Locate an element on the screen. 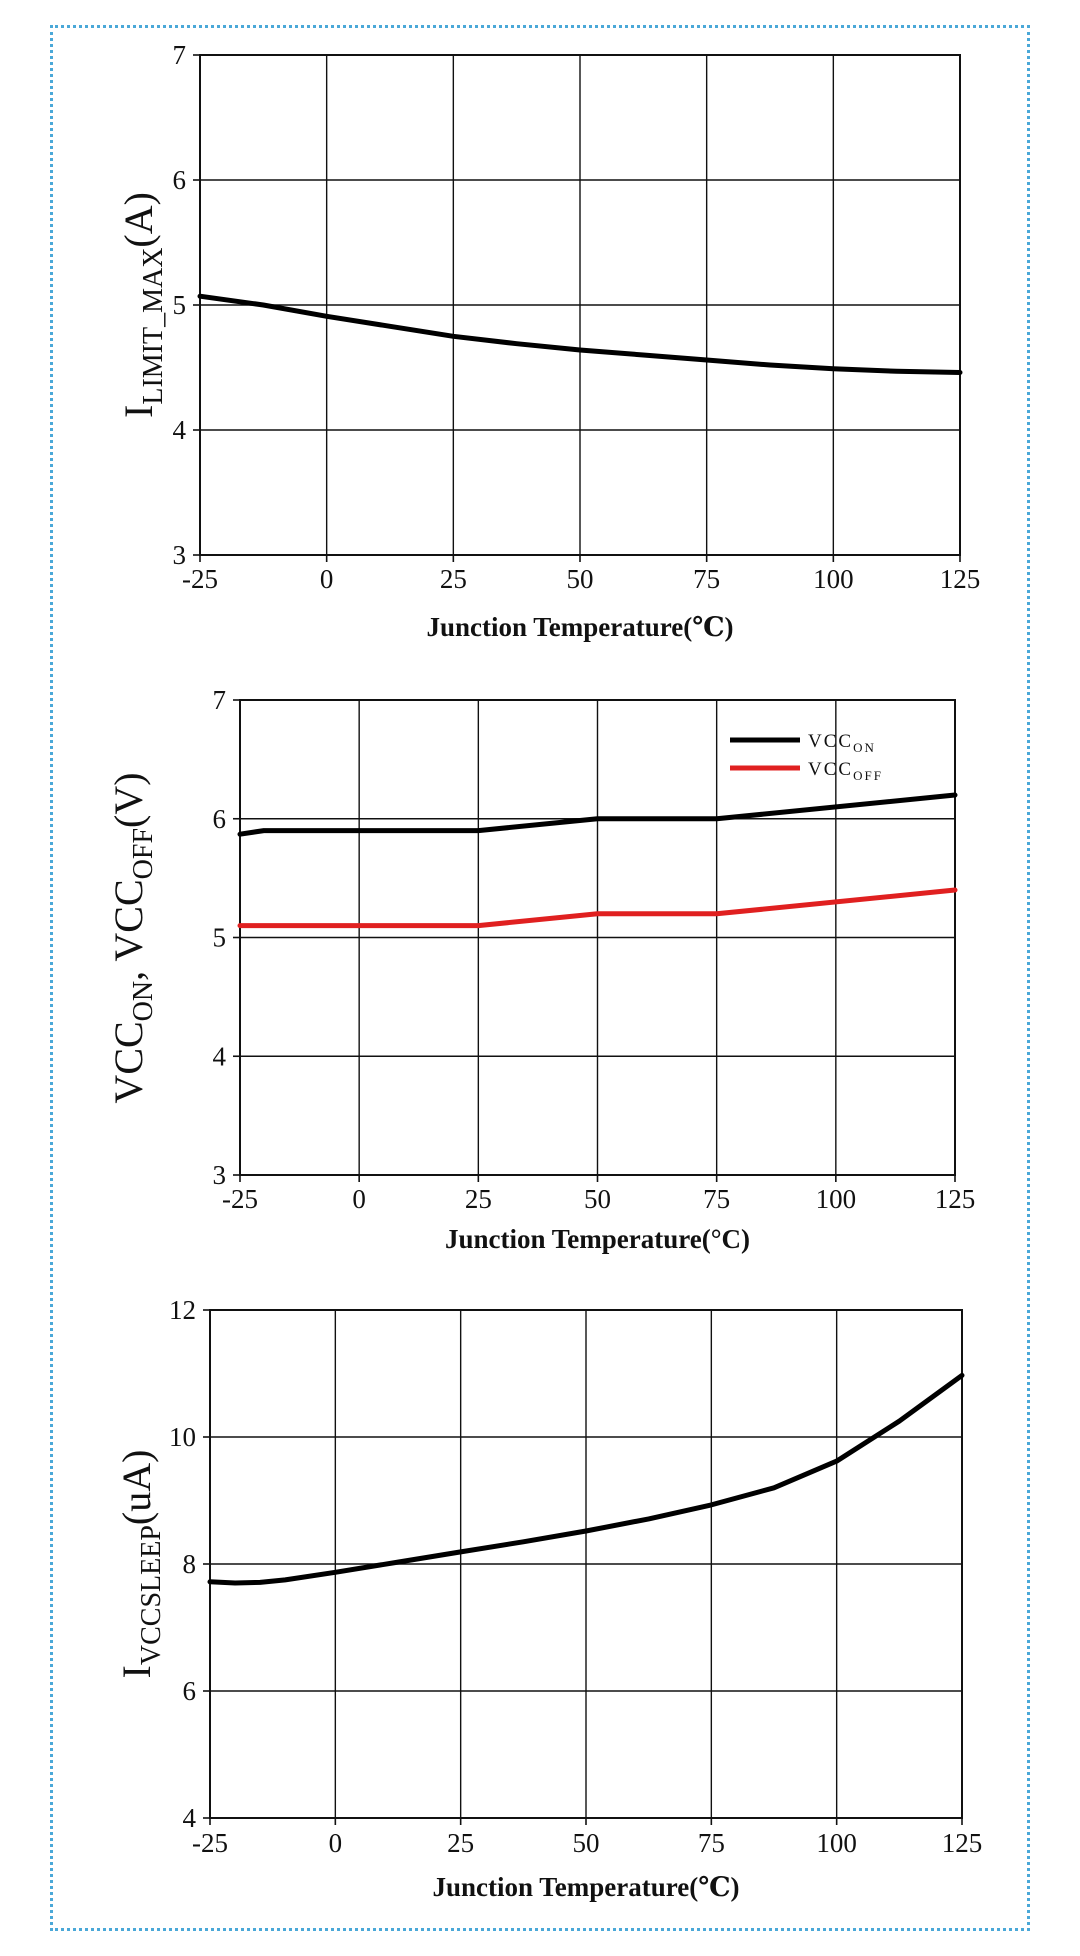  y-axis-title-text: (V) is located at coordinates (128, 800).